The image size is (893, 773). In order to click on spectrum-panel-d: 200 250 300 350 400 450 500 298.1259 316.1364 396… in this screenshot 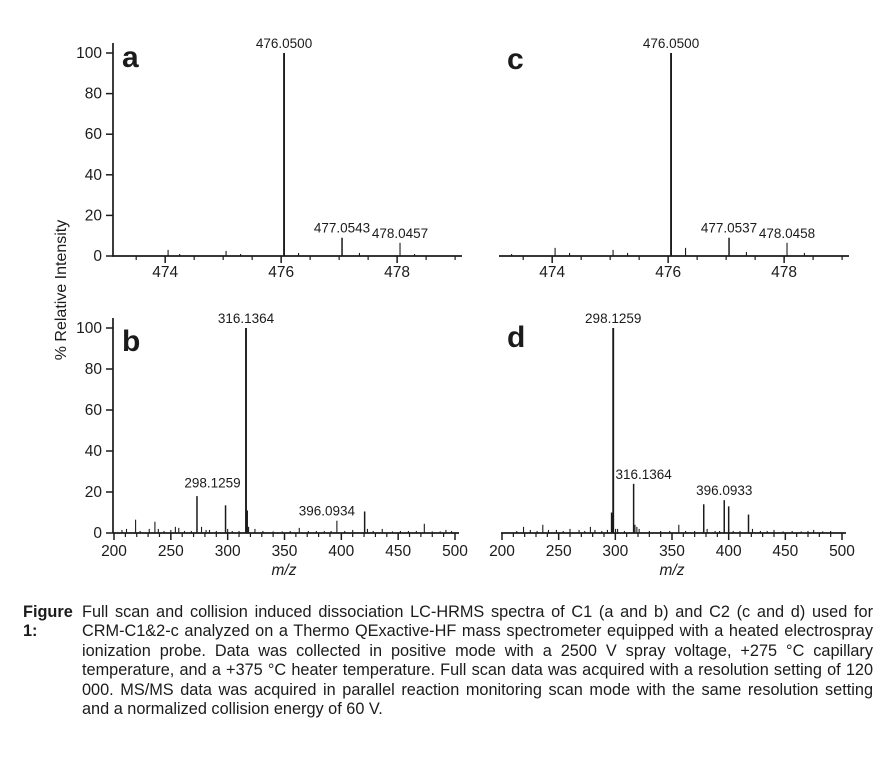, I will do `click(672, 445)`.